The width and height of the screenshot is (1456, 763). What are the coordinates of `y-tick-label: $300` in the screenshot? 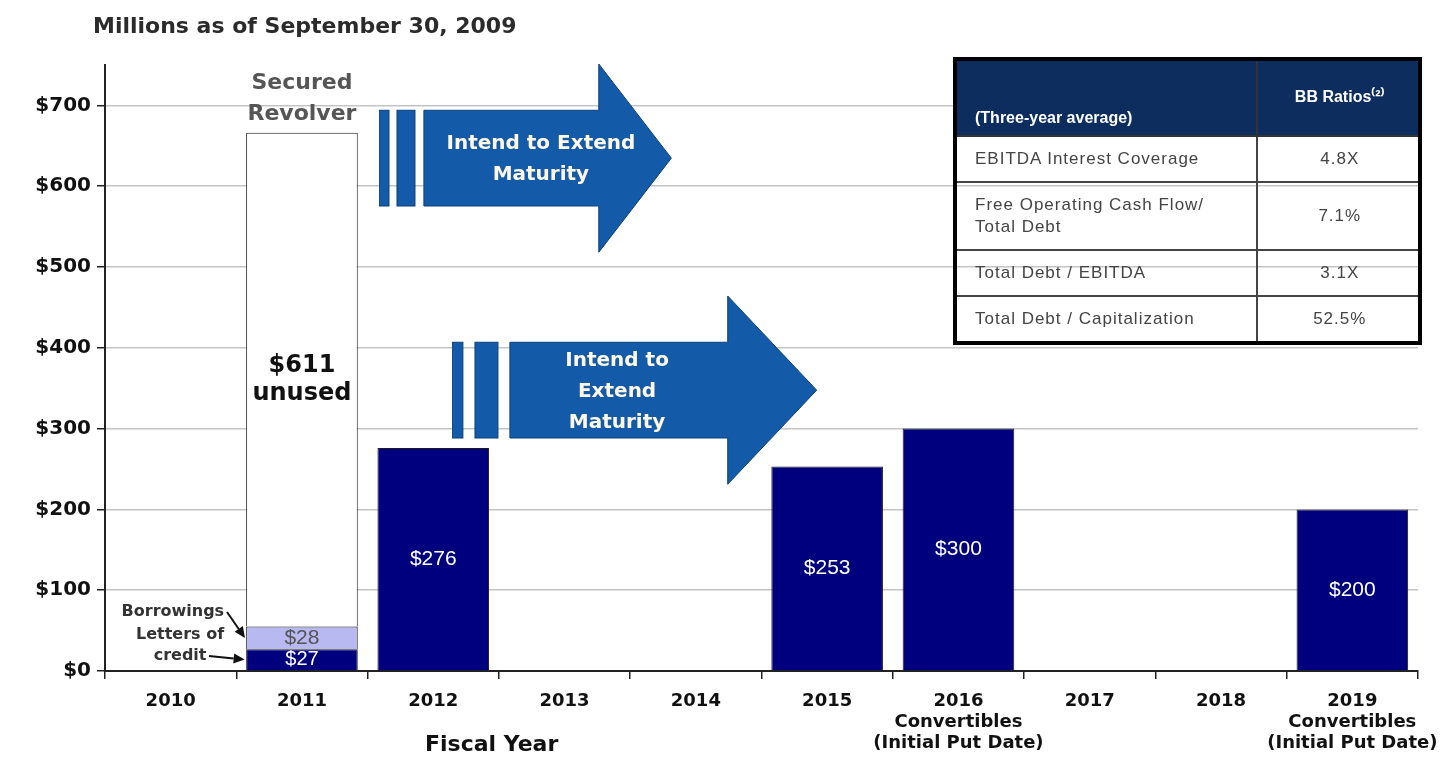 It's located at (63, 426).